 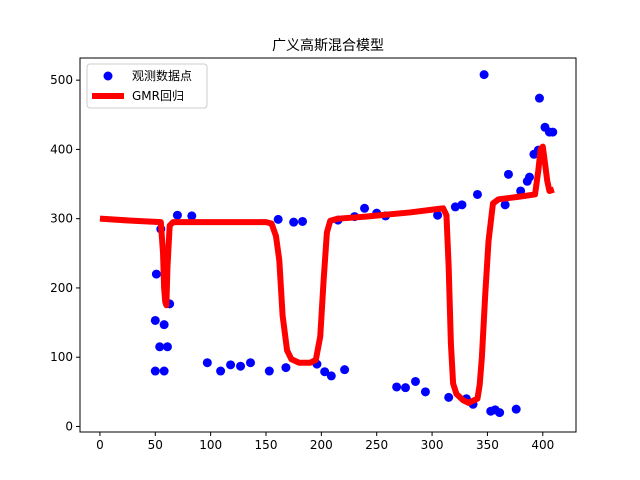 I want to click on x-tick-label: 150, so click(x=266, y=445).